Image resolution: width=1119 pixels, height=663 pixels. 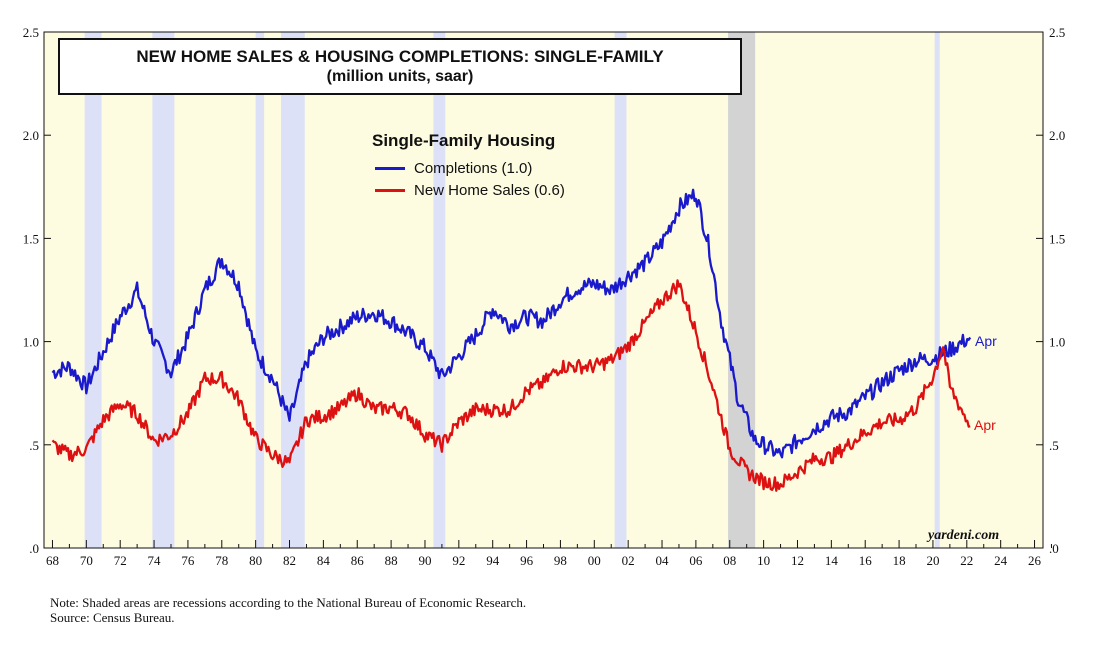 What do you see at coordinates (899, 560) in the screenshot?
I see `x-tick-label: 18` at bounding box center [899, 560].